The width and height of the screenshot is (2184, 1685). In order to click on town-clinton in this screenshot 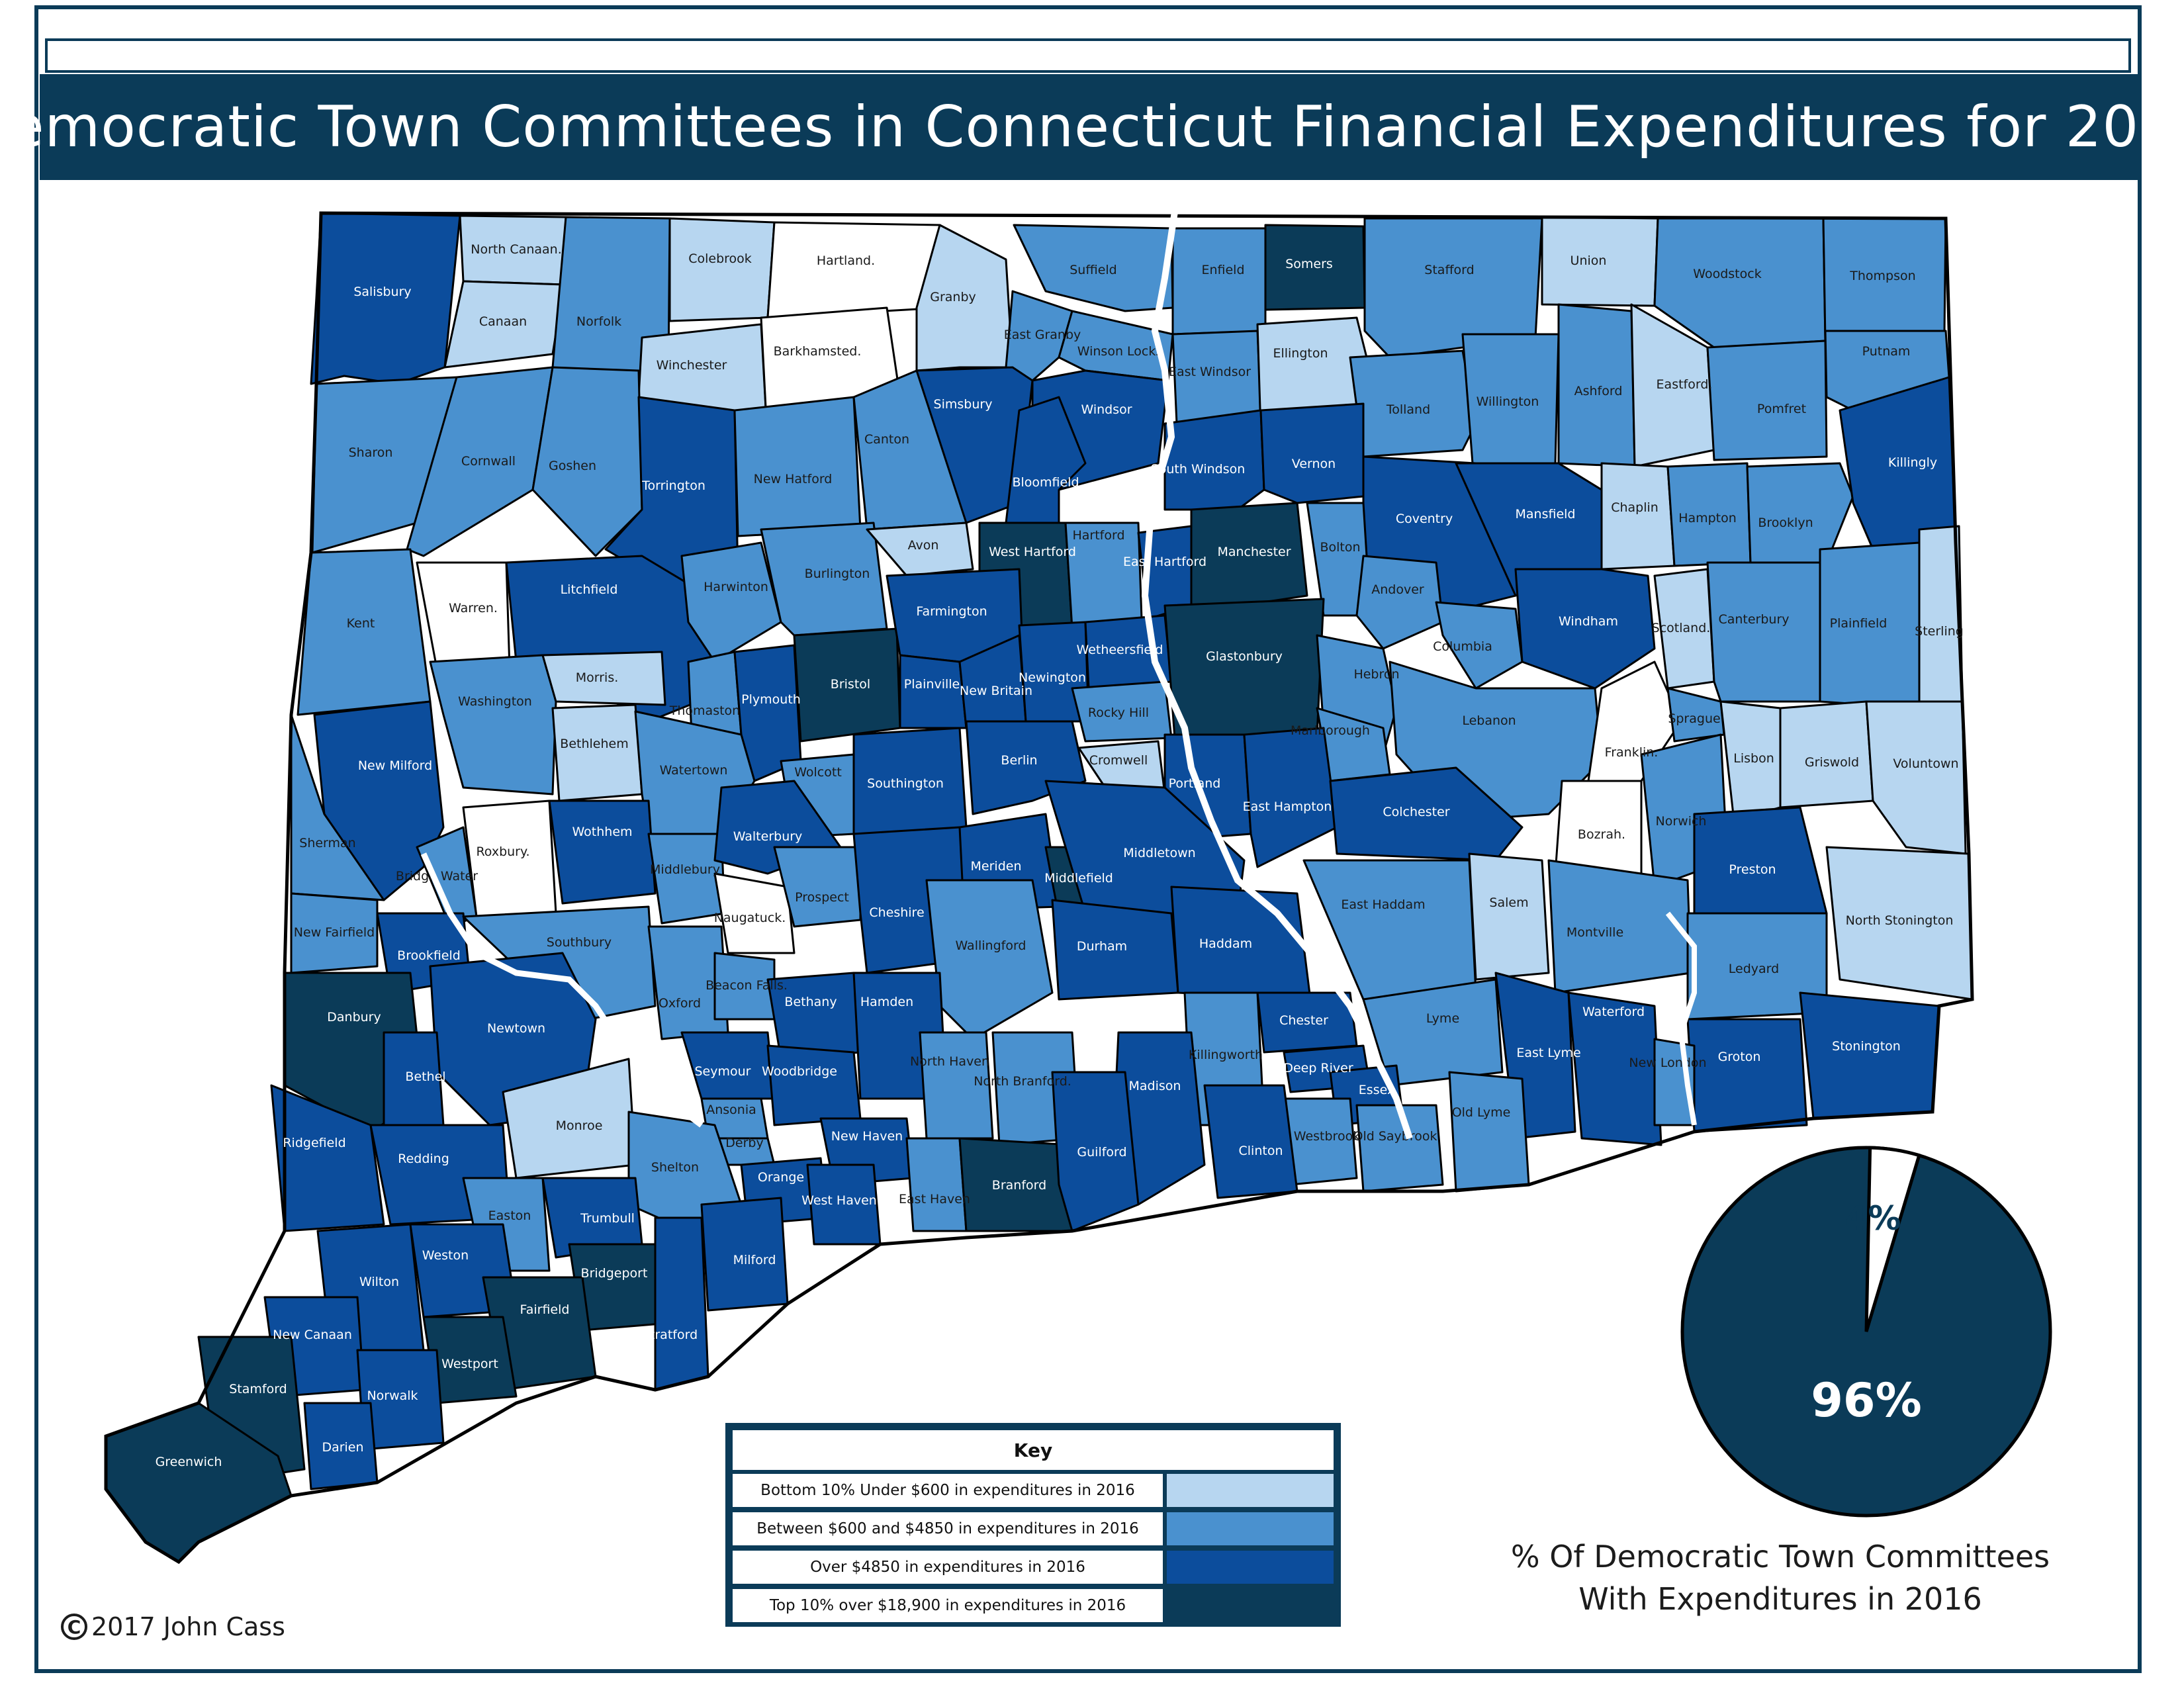, I will do `click(1250, 1141)`.